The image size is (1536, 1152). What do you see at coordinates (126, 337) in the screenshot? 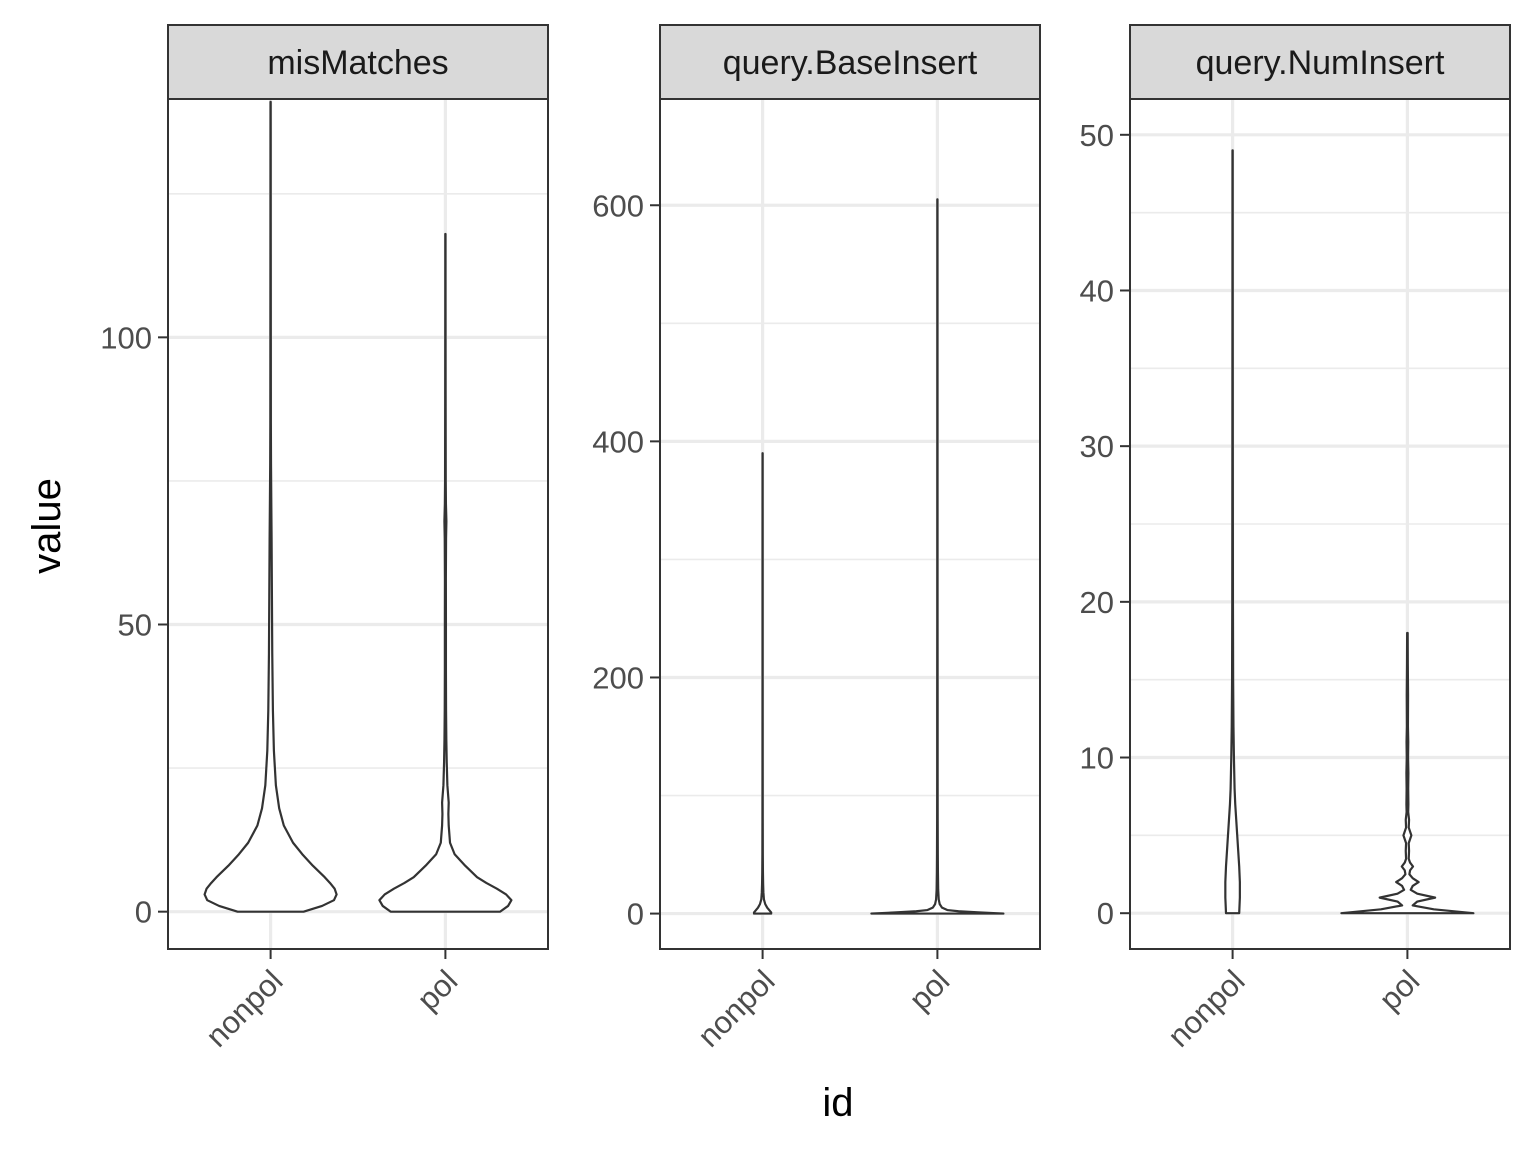
I see `y-tick-label: 100` at bounding box center [126, 337].